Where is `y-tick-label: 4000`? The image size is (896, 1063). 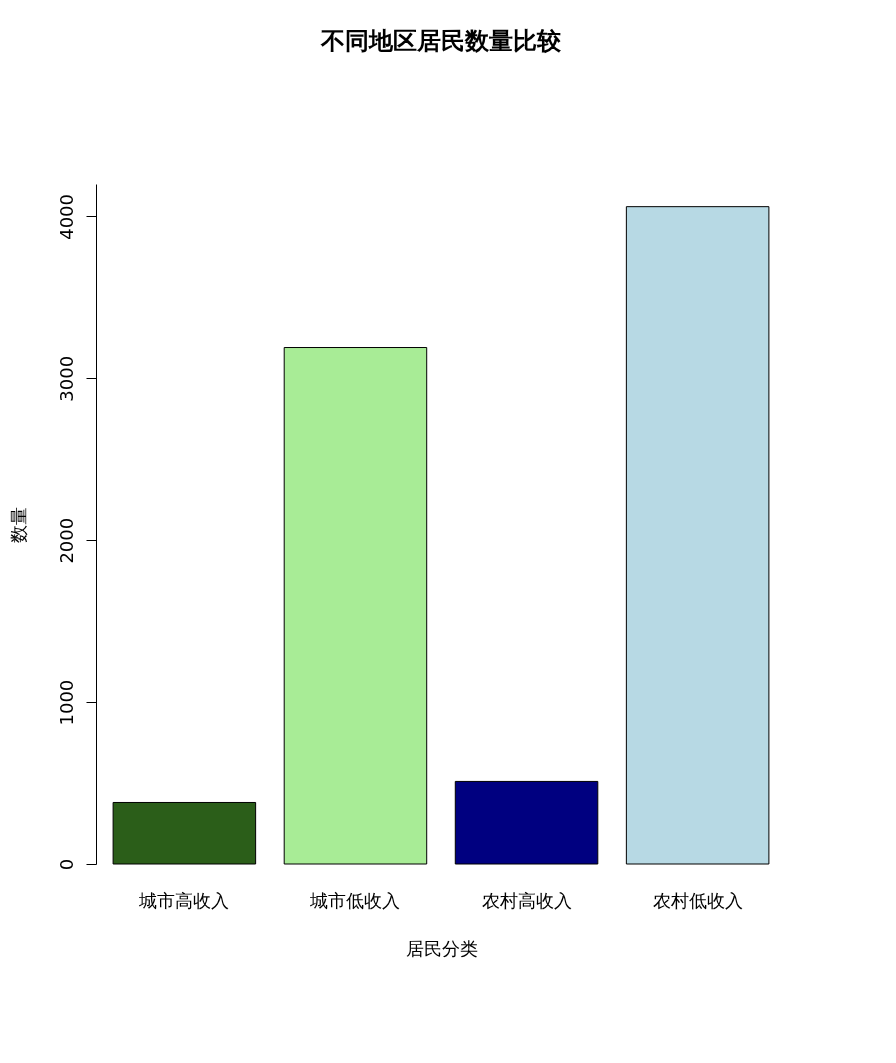
y-tick-label: 4000 is located at coordinates (66, 216).